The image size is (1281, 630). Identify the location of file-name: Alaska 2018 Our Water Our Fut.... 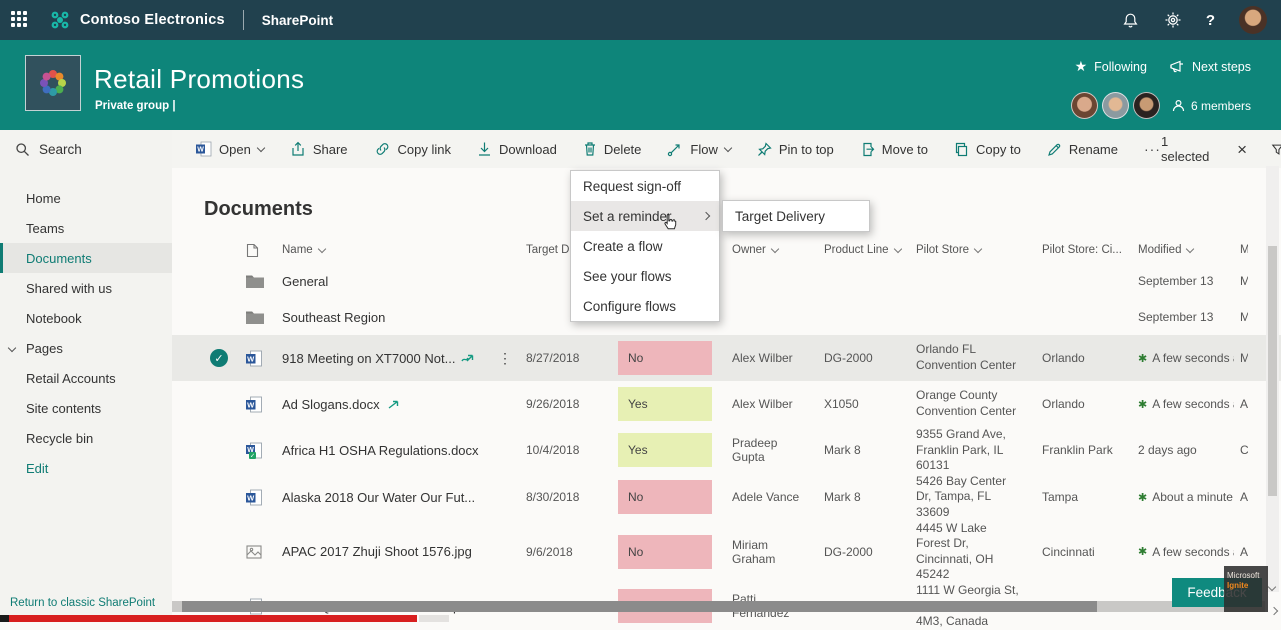
(379, 497).